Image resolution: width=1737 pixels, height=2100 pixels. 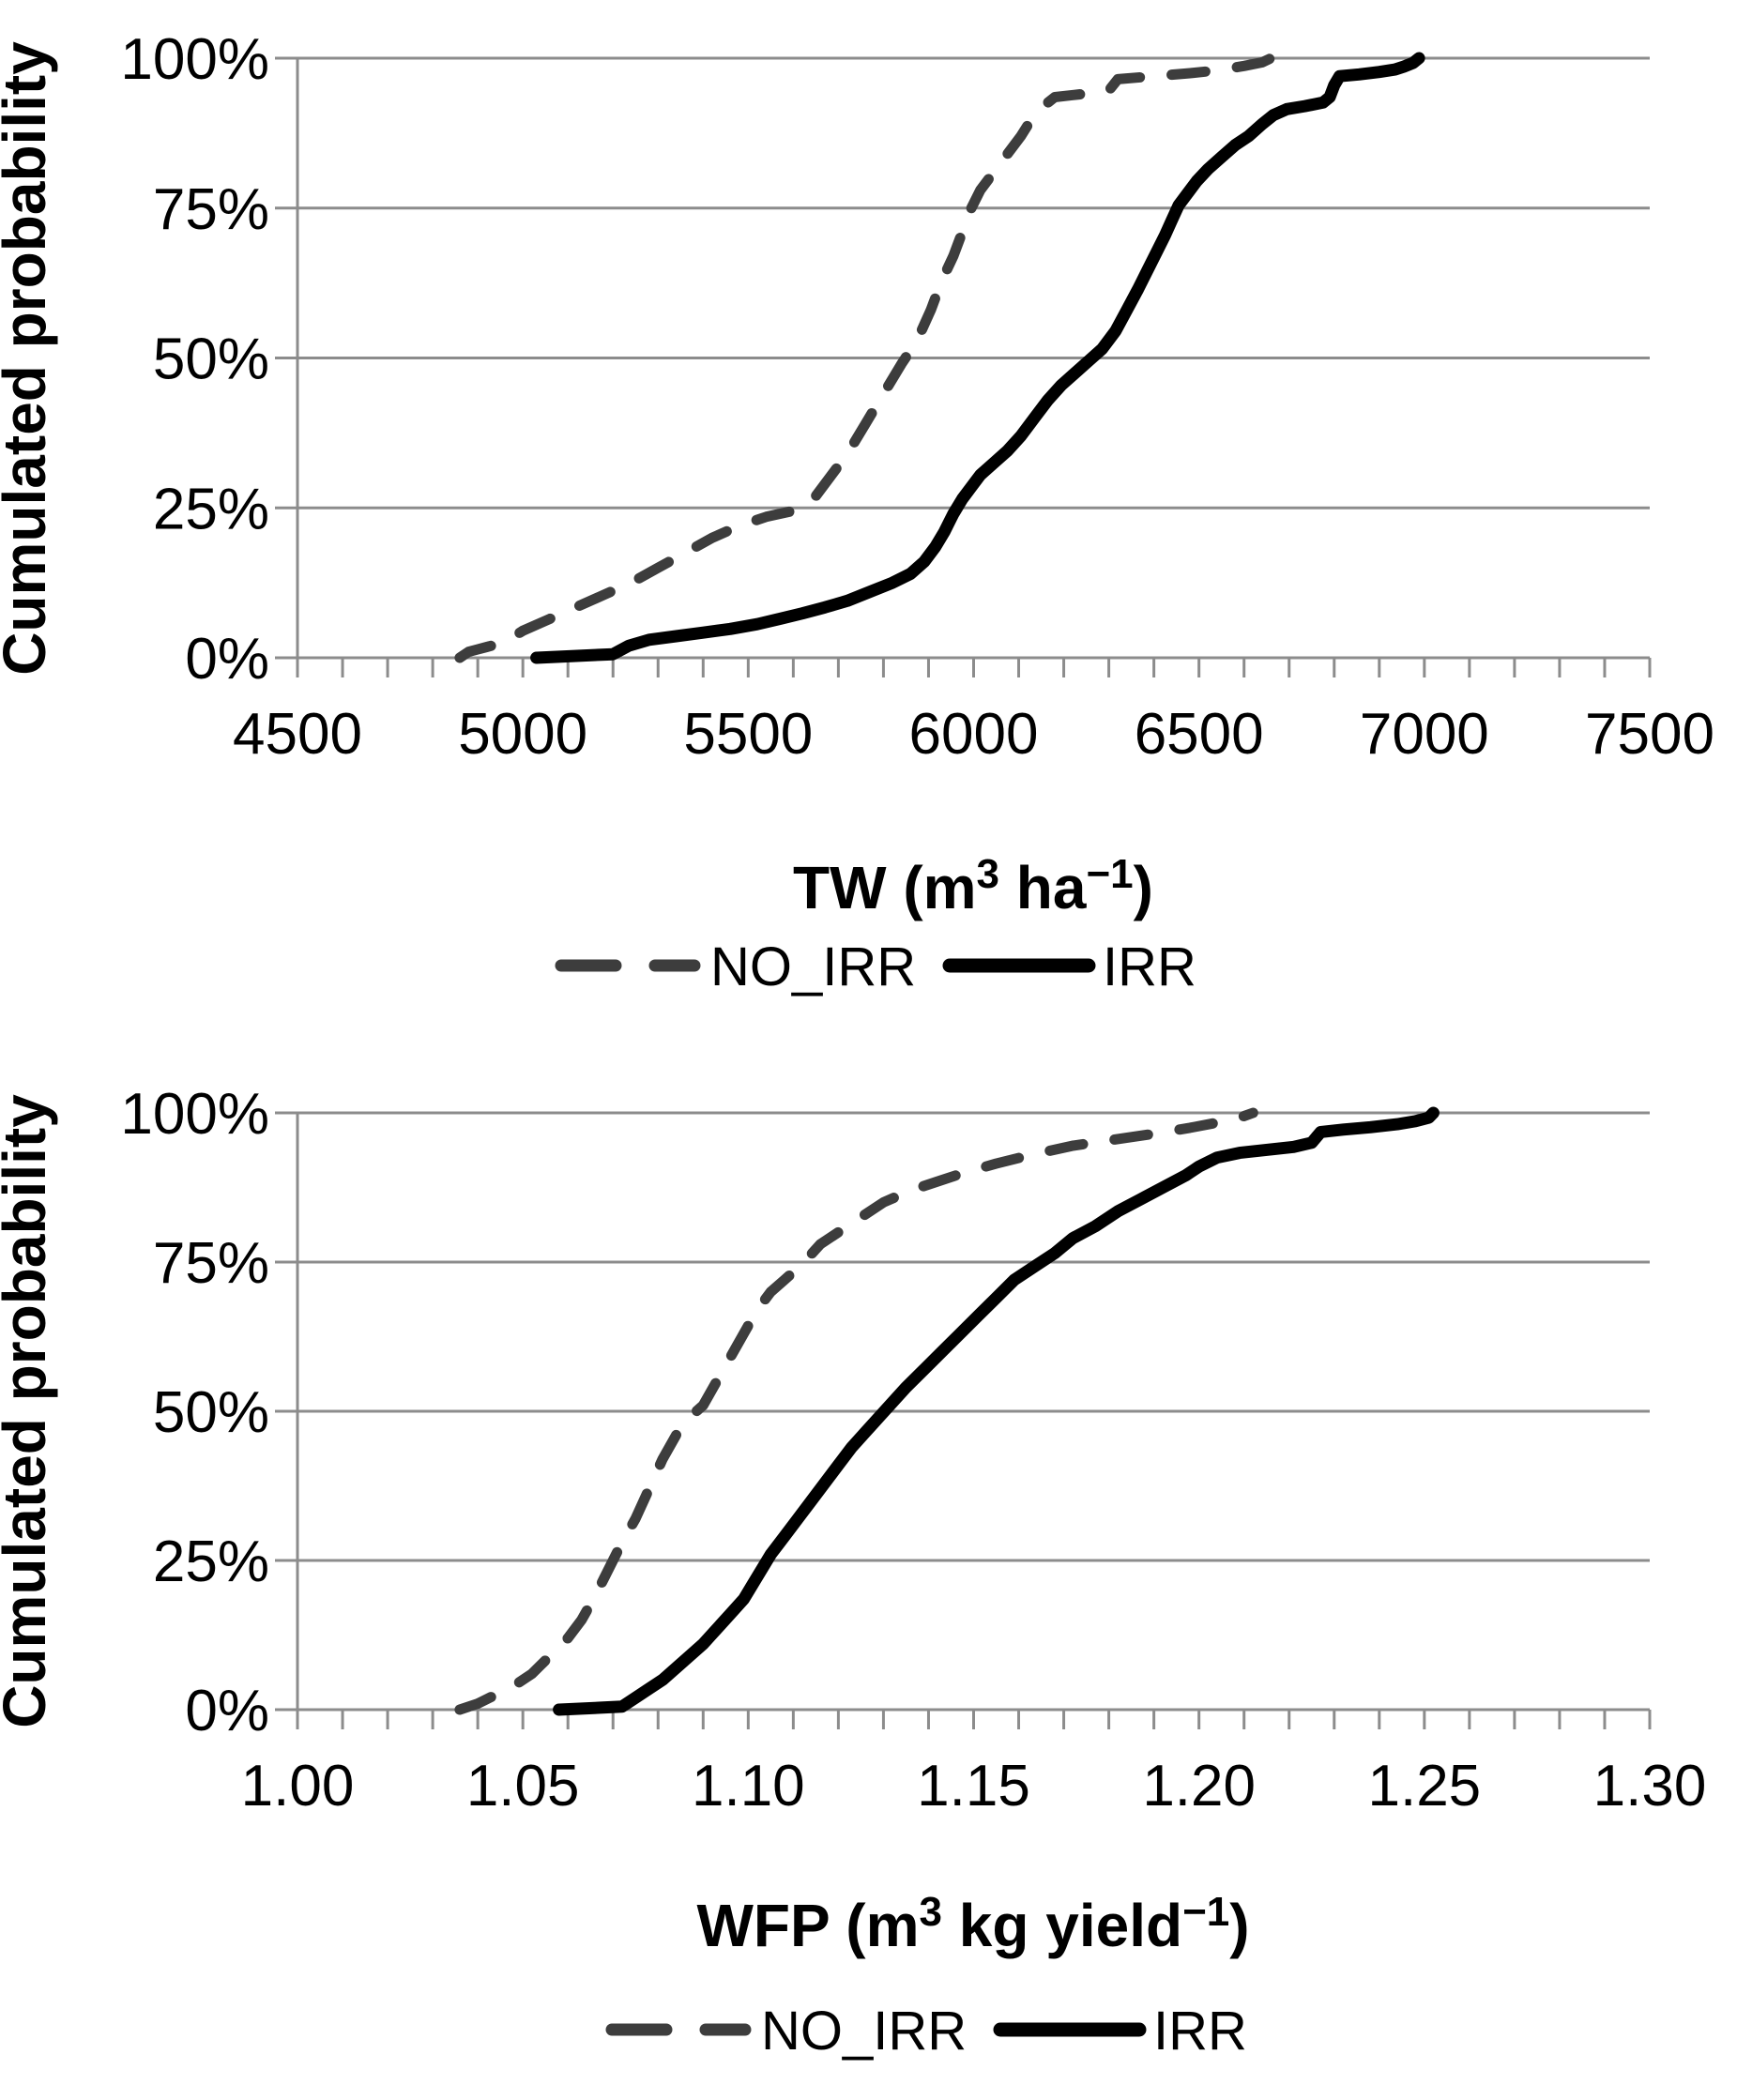 I want to click on wfp-legend-no-irr-label: NO_IRR, so click(x=864, y=2031).